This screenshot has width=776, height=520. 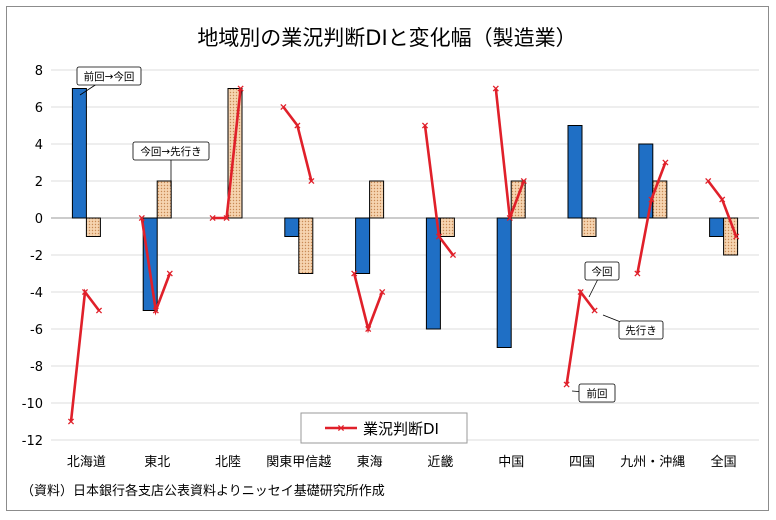 What do you see at coordinates (402, 462) in the screenshot?
I see `x-axis: 北海道 東北 北陸 関東甲信越 東海 近畿 中国 四国 九州・沖縄 全国` at bounding box center [402, 462].